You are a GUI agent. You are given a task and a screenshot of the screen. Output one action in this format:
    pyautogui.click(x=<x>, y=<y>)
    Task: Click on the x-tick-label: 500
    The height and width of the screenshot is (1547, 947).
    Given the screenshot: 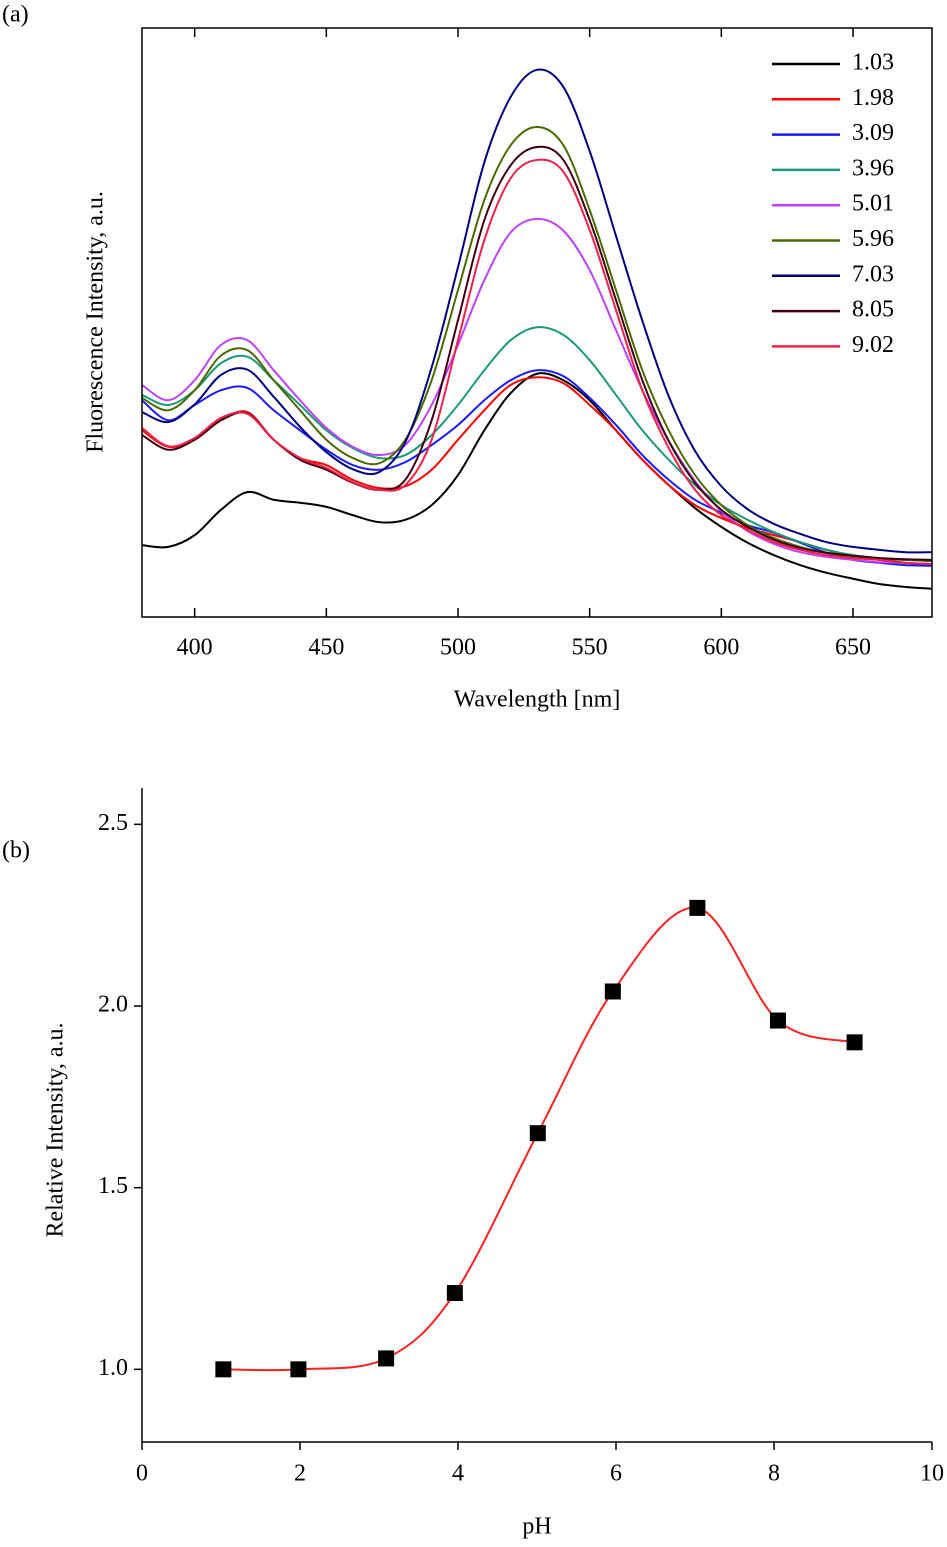 What is the action you would take?
    pyautogui.click(x=458, y=648)
    